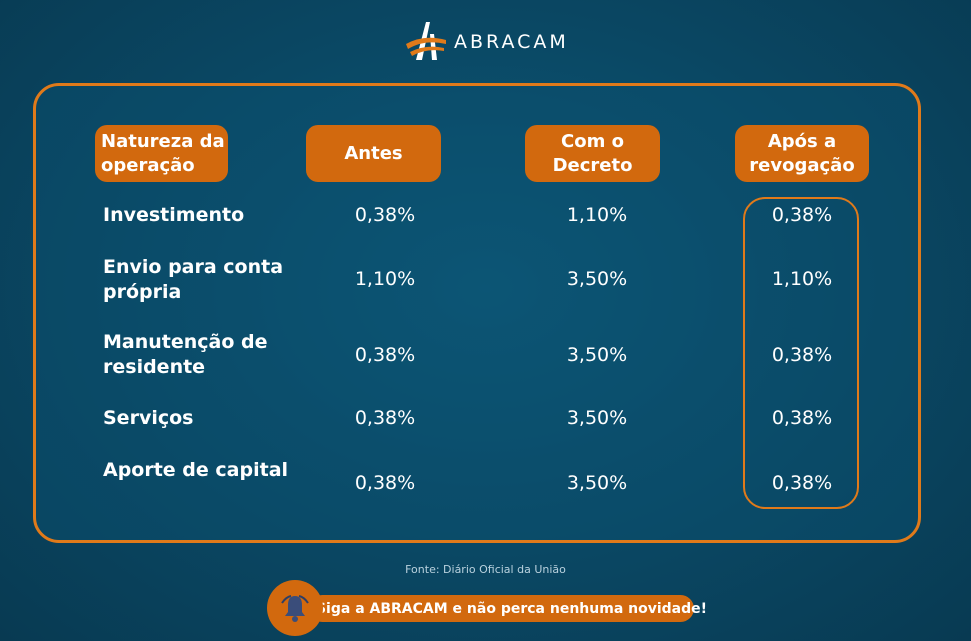 The height and width of the screenshot is (641, 971). Describe the element at coordinates (193, 279) in the screenshot. I see `row-label-envio: Envio para conta própria` at that location.